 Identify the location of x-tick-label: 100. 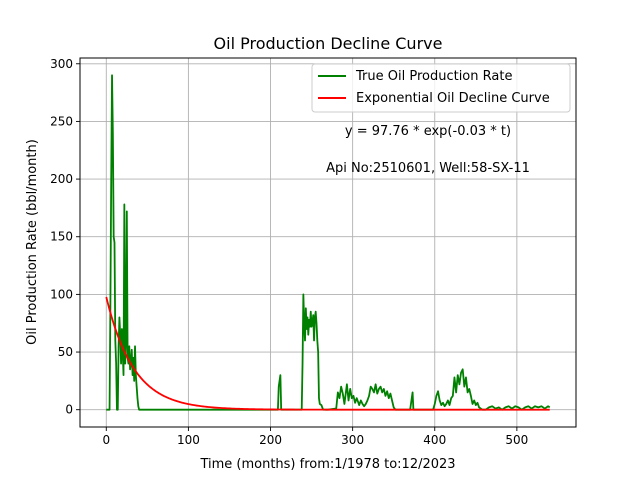
(188, 440).